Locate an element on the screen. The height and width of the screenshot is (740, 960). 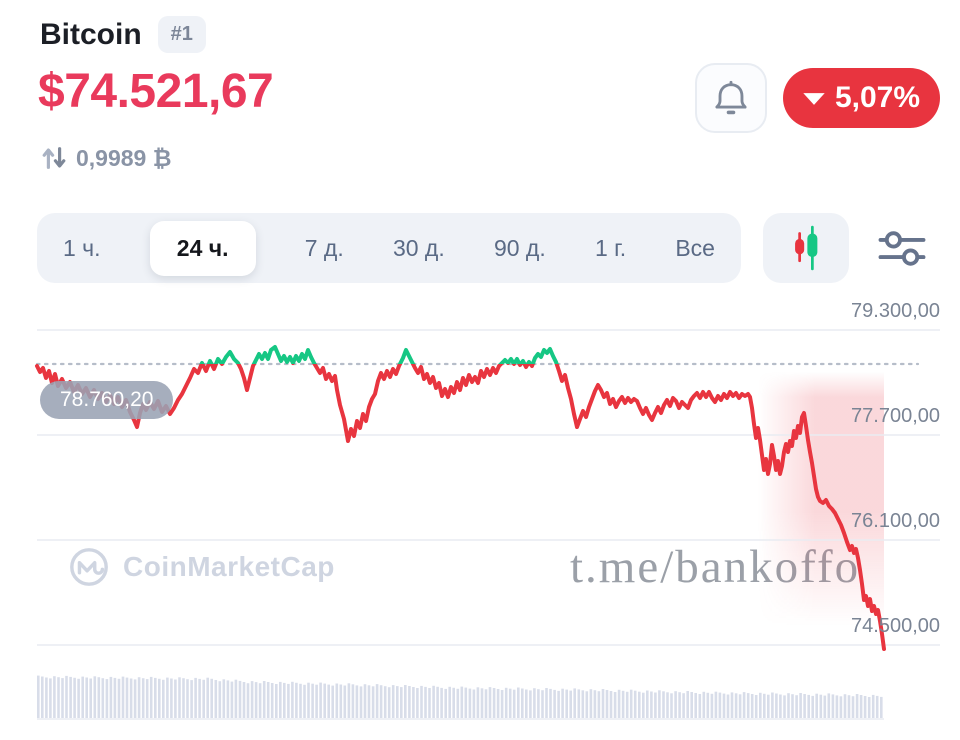
range-tab-7d: 7 д. is located at coordinates (324, 247).